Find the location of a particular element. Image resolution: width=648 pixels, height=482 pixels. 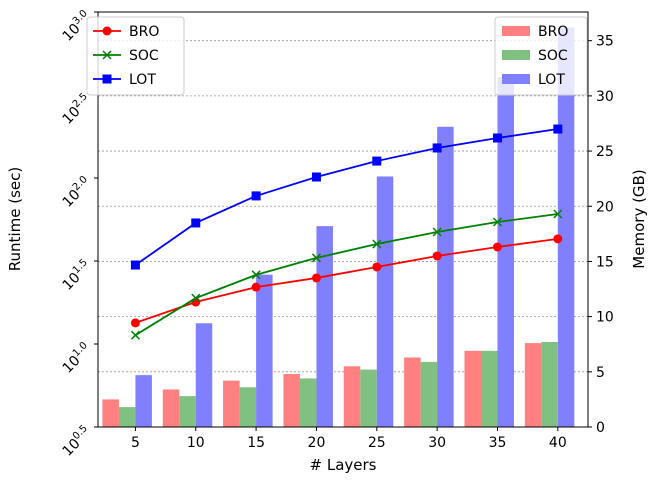

left-axis-label: Runtime (sec) is located at coordinates (15, 219).